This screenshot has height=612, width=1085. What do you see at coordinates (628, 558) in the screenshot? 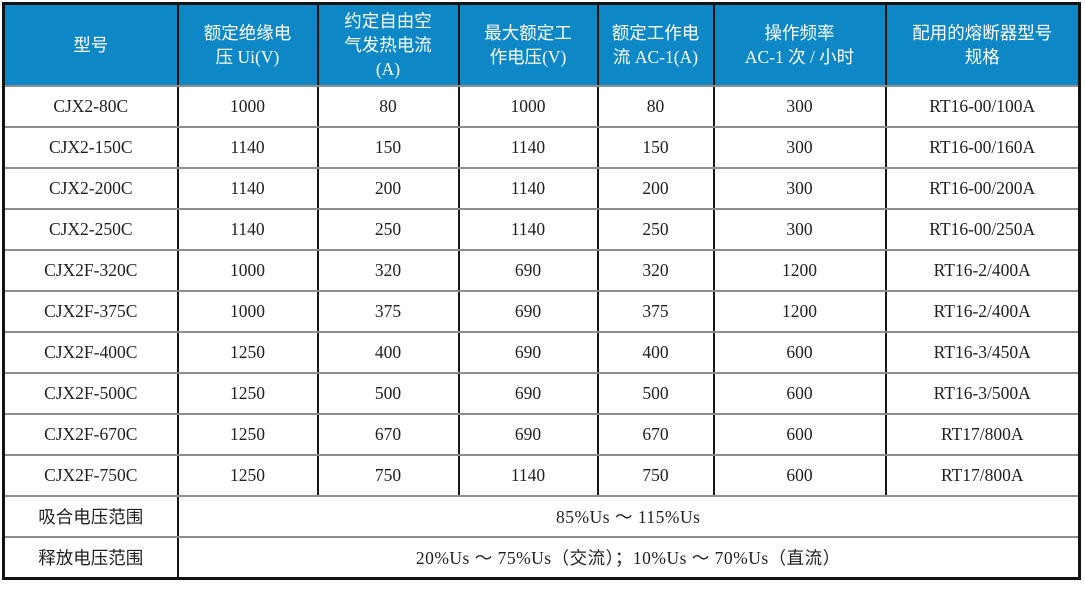
I see `release-voltage-value: 20%Us ～ 75%Us（交流）；10%Us ～ 70%Us（直流）` at bounding box center [628, 558].